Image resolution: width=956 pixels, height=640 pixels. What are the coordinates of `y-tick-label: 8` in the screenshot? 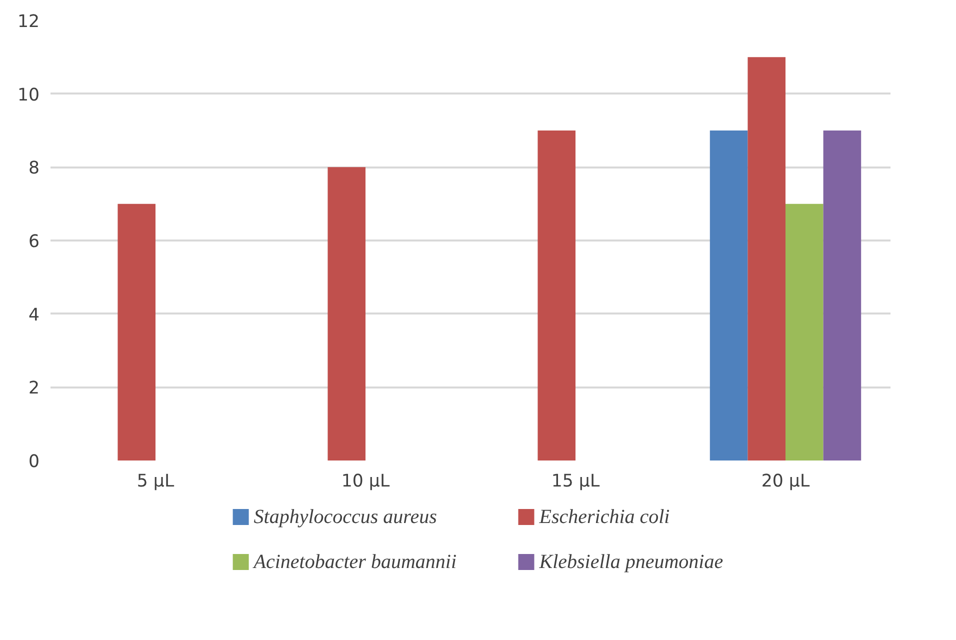 It's located at (34, 168).